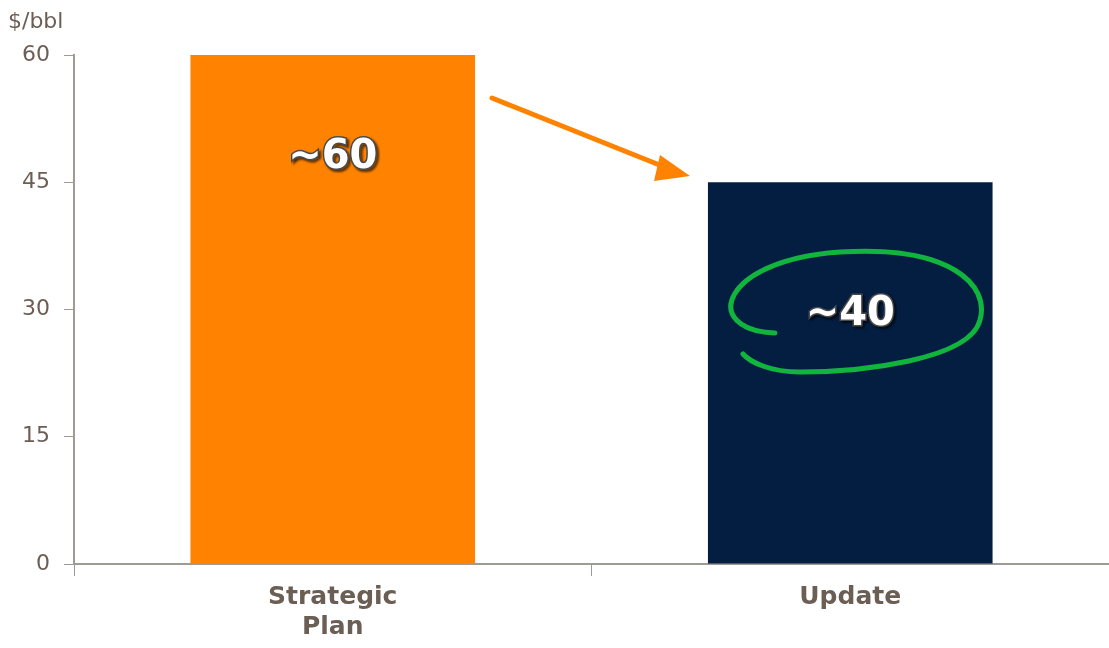  What do you see at coordinates (850, 595) in the screenshot?
I see `x-tick-label: Update` at bounding box center [850, 595].